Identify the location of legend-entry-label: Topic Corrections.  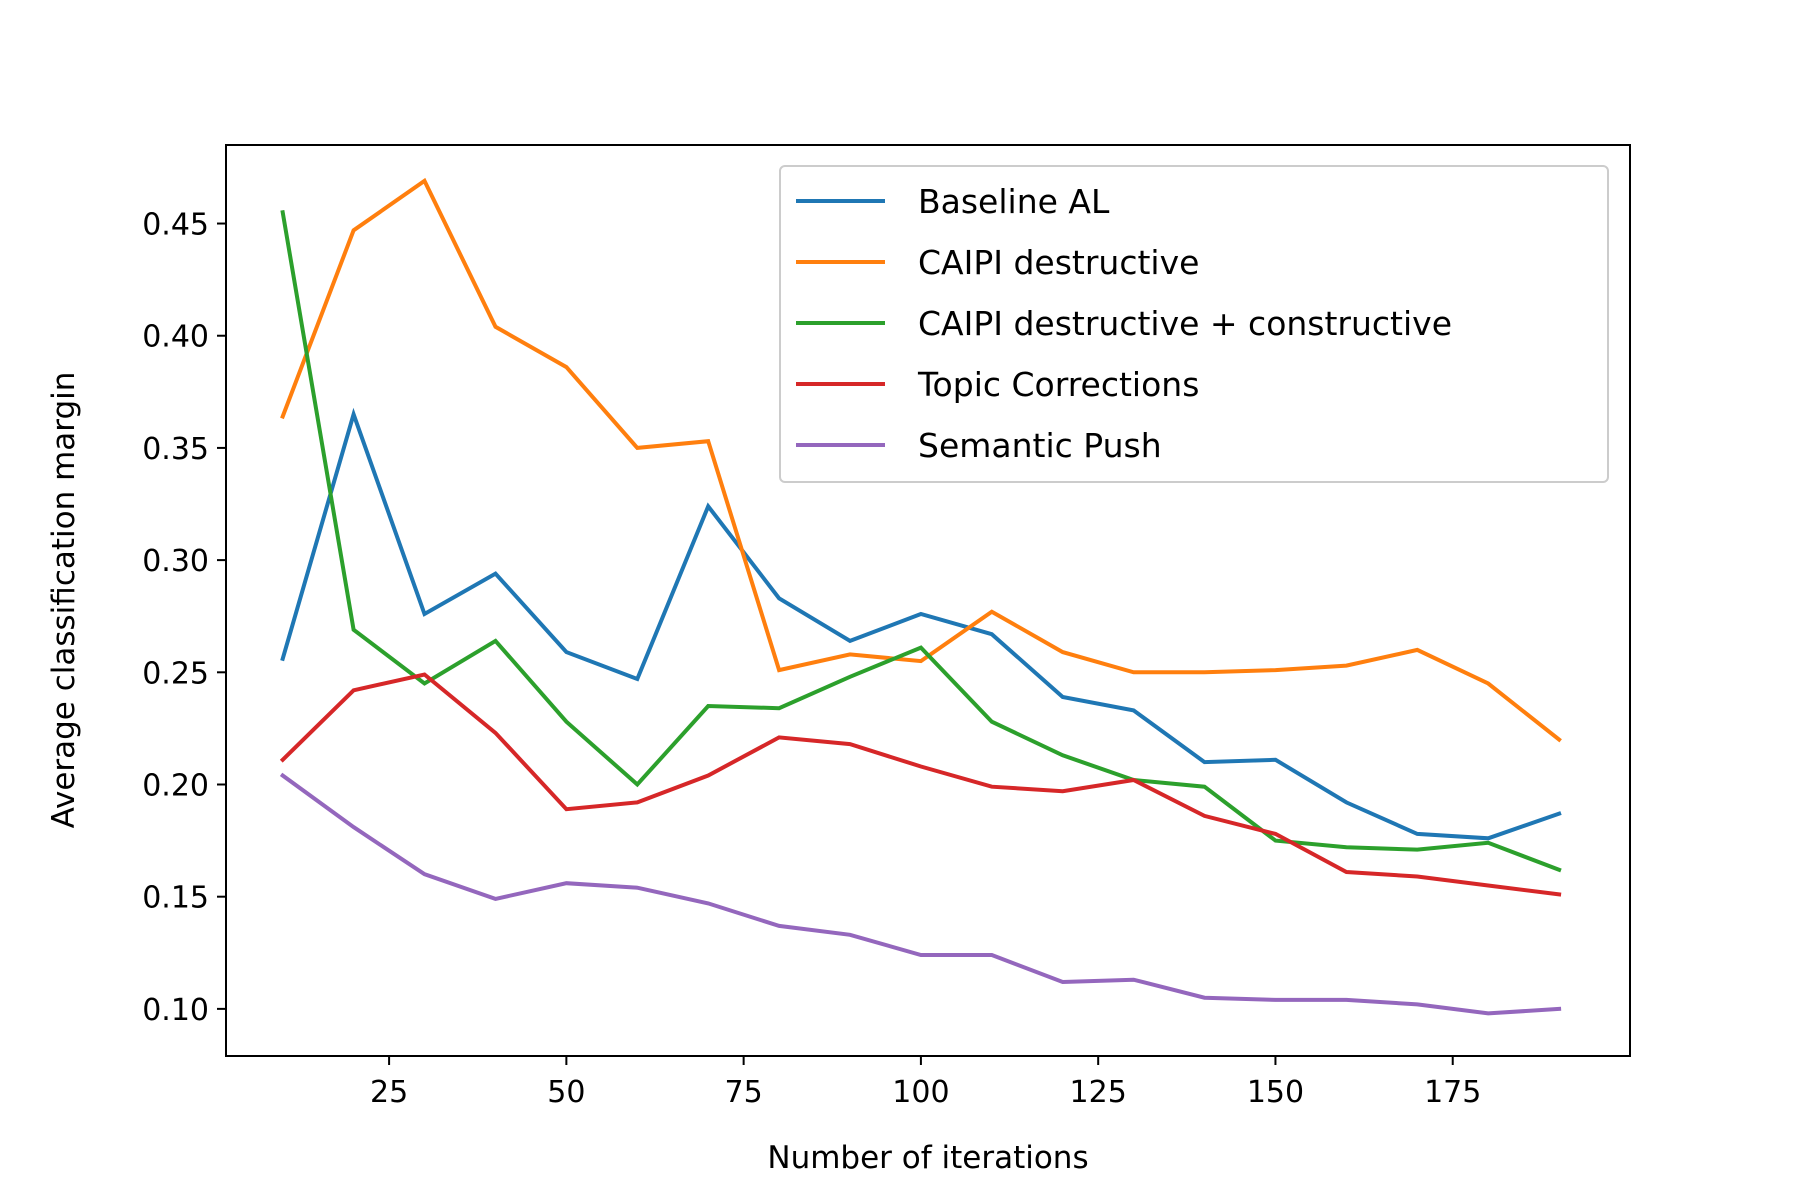
(1058, 384).